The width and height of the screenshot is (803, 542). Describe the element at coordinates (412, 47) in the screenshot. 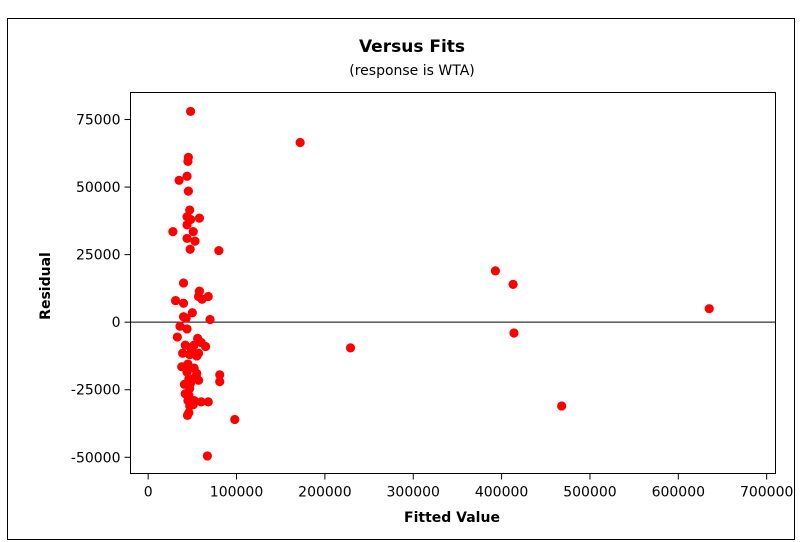

I see `chart-title: Versus Fits` at that location.